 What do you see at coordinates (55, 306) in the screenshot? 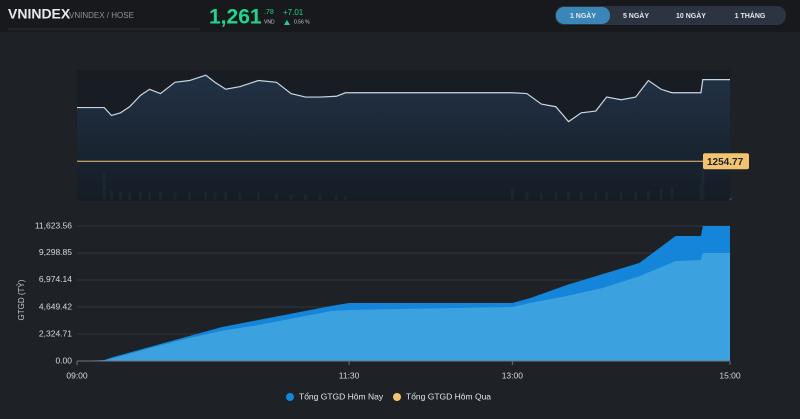
I see `y-tick-label: 4,649.42` at bounding box center [55, 306].